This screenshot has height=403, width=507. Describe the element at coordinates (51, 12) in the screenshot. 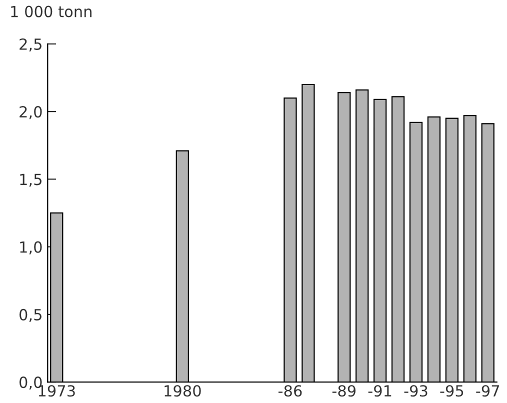

I see `y-axis-title: 1 000 tonn` at that location.